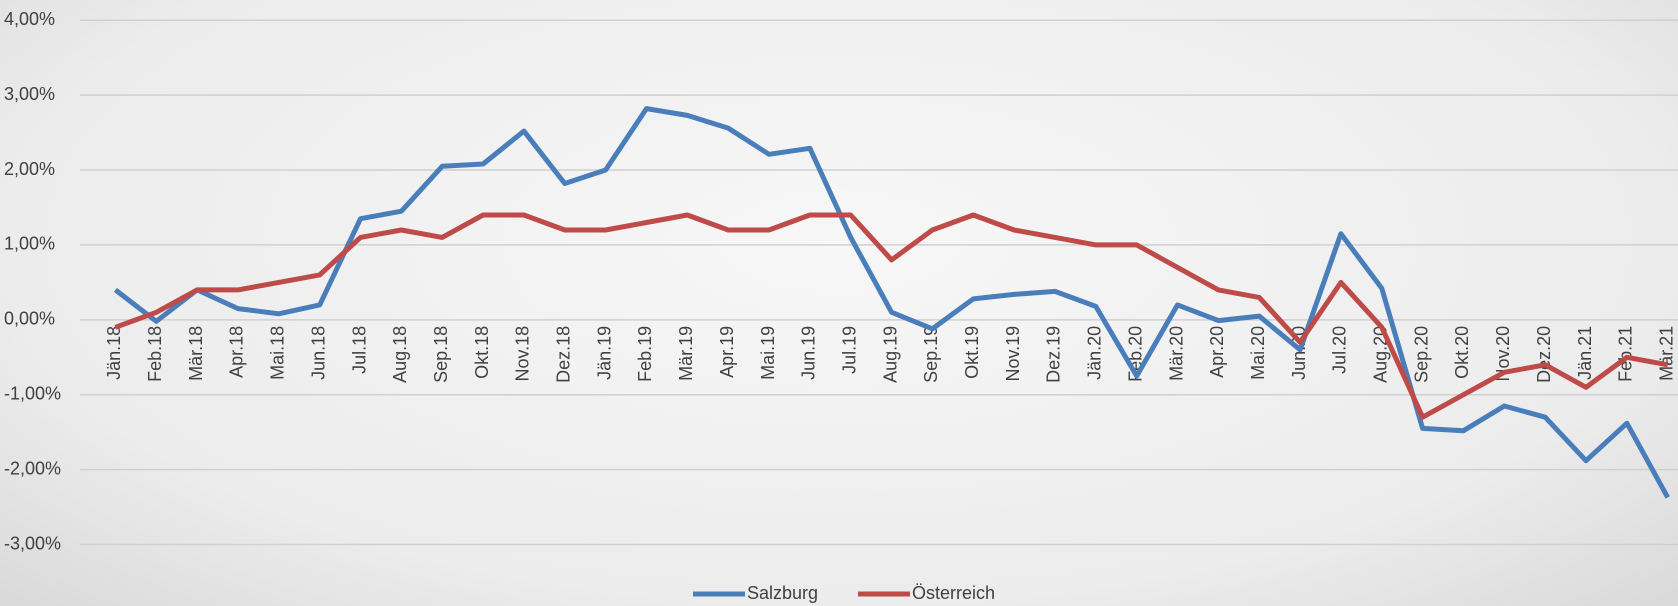 This screenshot has height=606, width=1678. I want to click on x-tick-label: Jul.19, so click(849, 350).